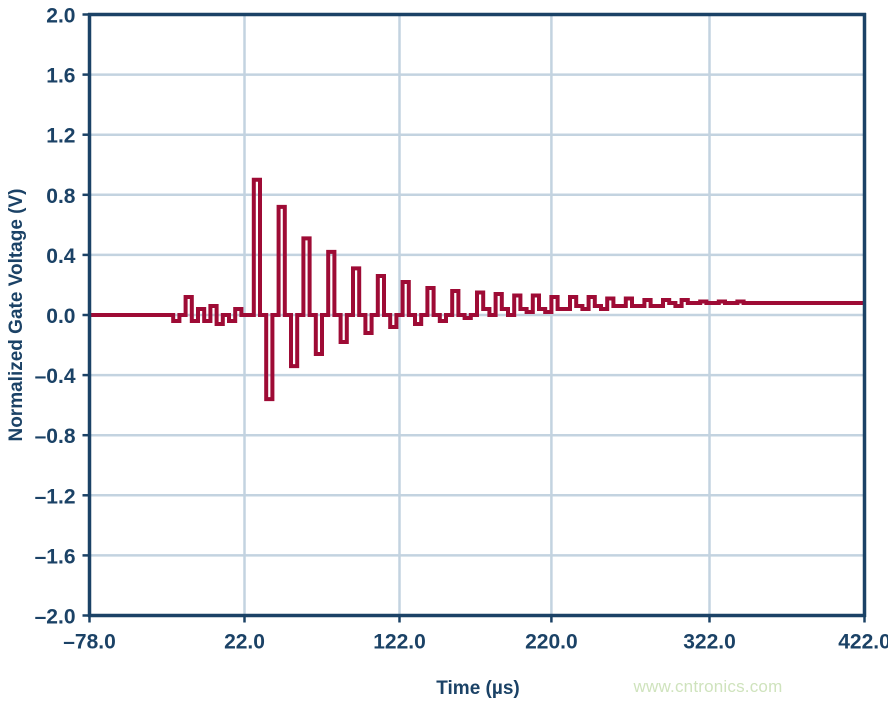  I want to click on y-tick-label: 0.4, so click(61, 256).